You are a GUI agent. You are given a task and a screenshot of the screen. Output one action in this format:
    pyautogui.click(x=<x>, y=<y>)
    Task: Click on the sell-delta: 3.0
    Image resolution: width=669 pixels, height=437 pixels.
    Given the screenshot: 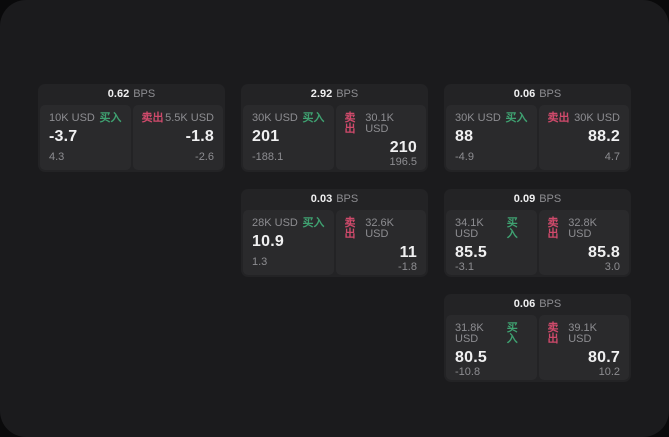 What is the action you would take?
    pyautogui.click(x=612, y=266)
    